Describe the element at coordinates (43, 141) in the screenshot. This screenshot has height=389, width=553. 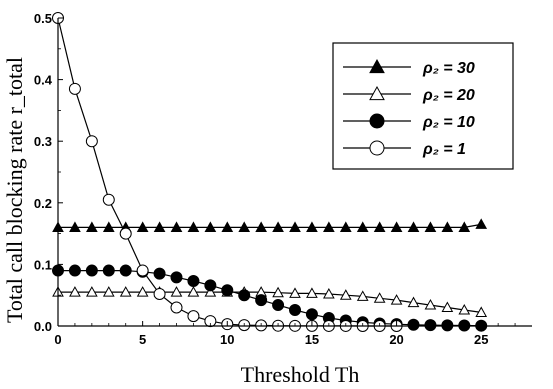
I see `y-tick-label: 0.3` at that location.